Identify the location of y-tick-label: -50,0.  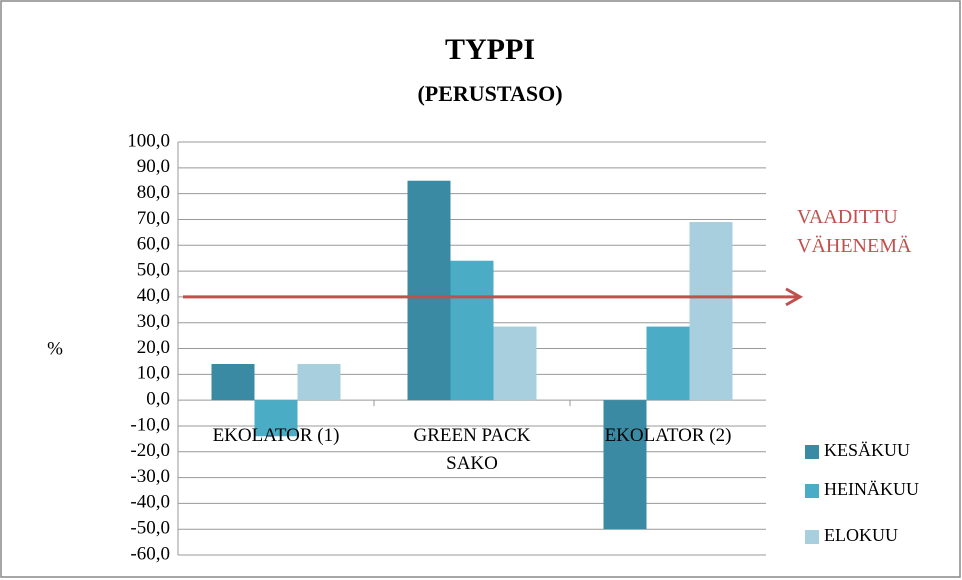
(150, 528).